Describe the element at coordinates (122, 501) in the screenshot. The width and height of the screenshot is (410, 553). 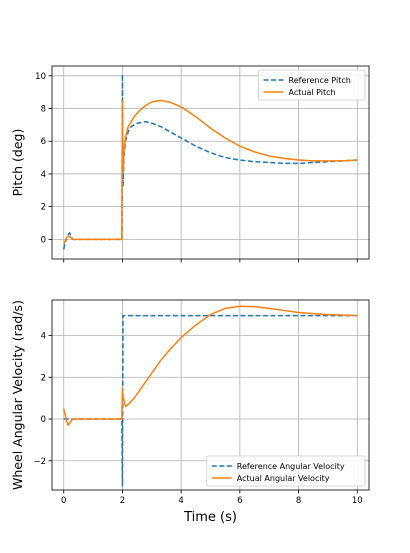
I see `x-tick-label: 2` at that location.